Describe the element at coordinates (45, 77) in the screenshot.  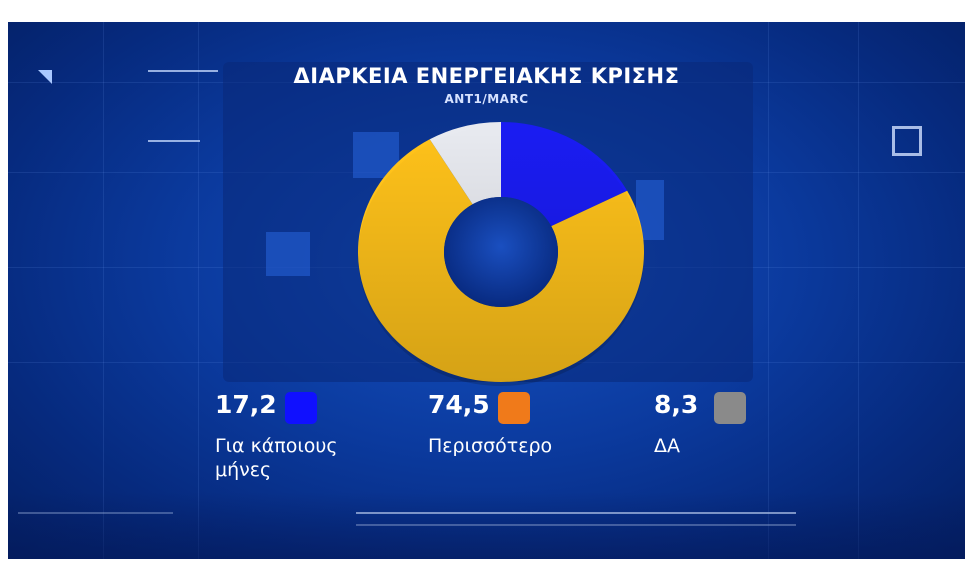
I see `corner-triangle-icon` at that location.